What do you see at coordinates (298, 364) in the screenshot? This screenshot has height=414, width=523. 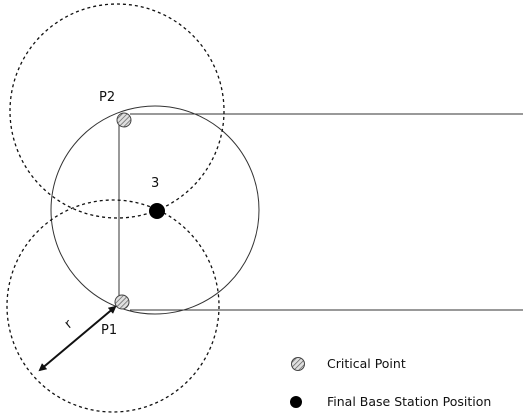 I see `legend-critical-point-icon` at bounding box center [298, 364].